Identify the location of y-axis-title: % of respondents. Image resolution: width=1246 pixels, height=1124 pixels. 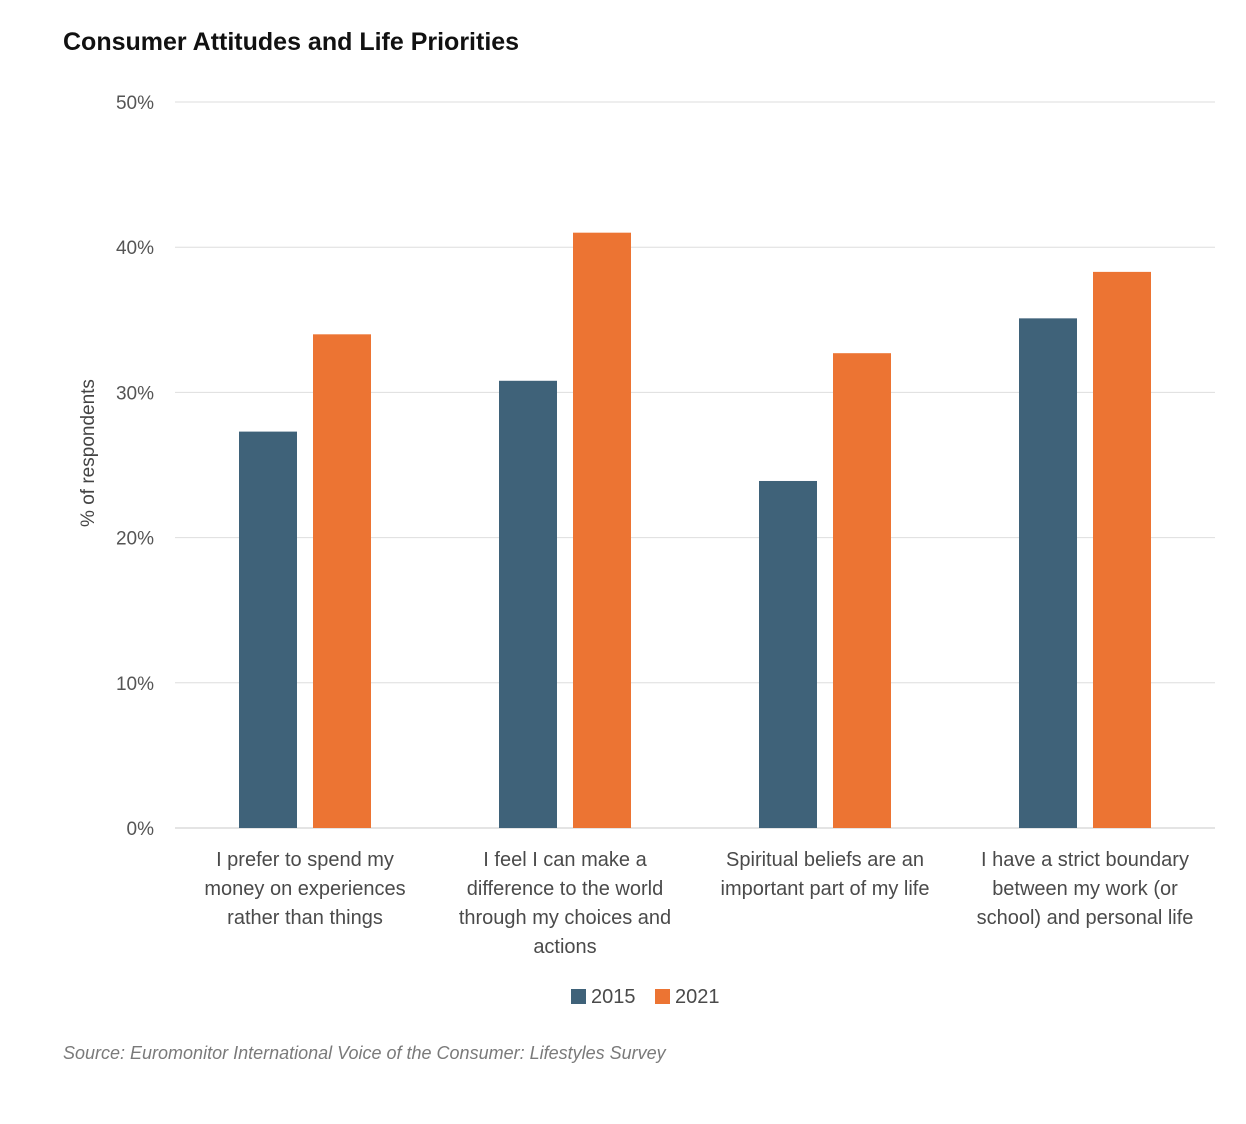
(88, 453).